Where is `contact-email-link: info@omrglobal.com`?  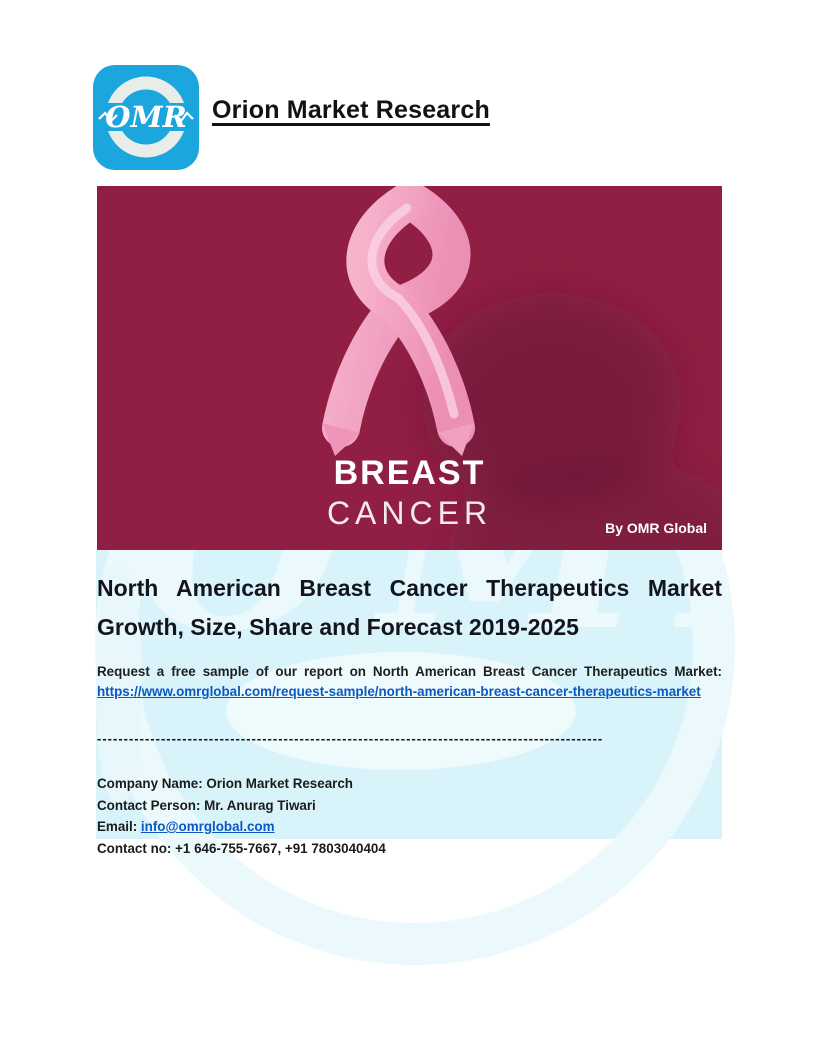
contact-email-link: info@omrglobal.com is located at coordinates (207, 826).